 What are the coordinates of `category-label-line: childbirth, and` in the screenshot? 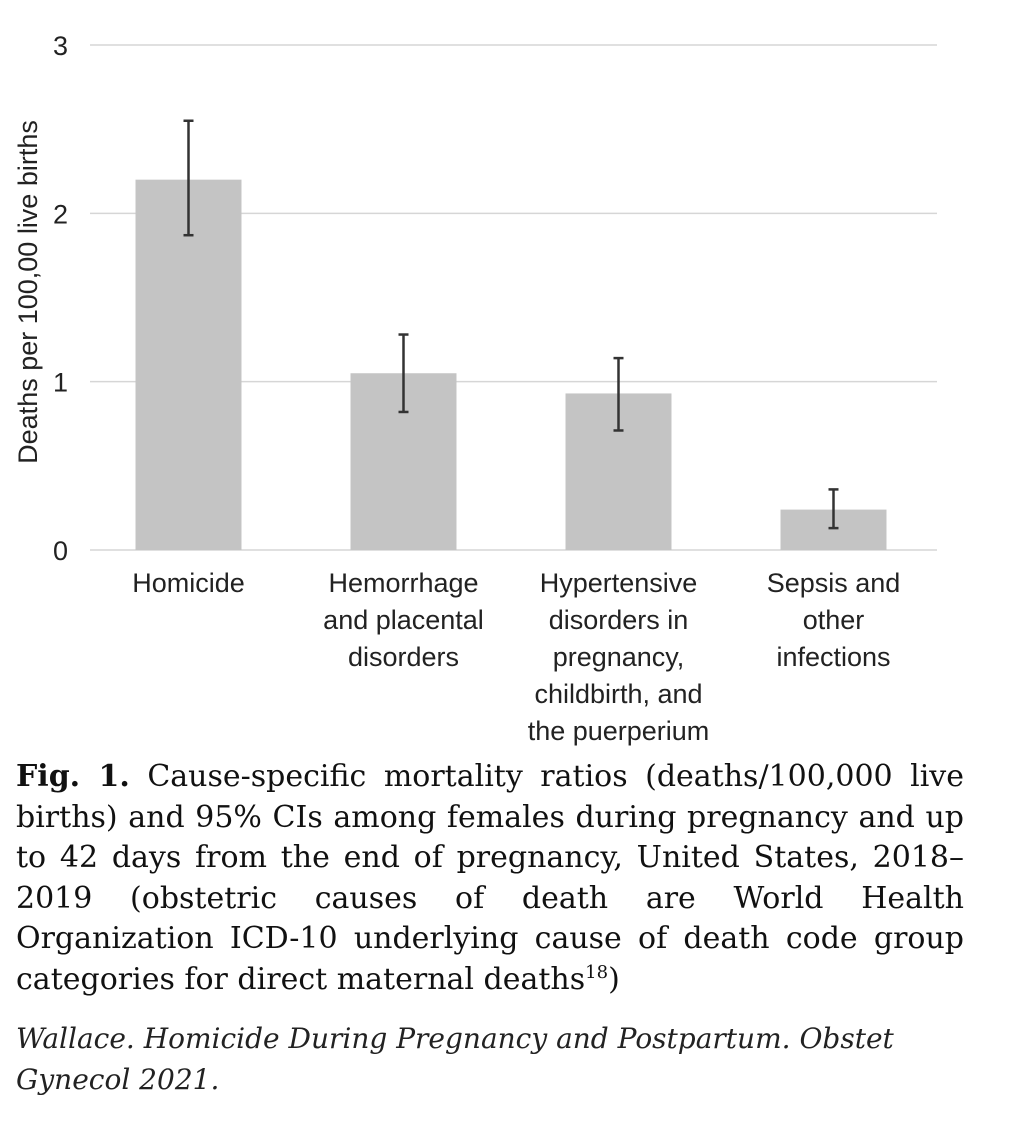 It's located at (618, 694).